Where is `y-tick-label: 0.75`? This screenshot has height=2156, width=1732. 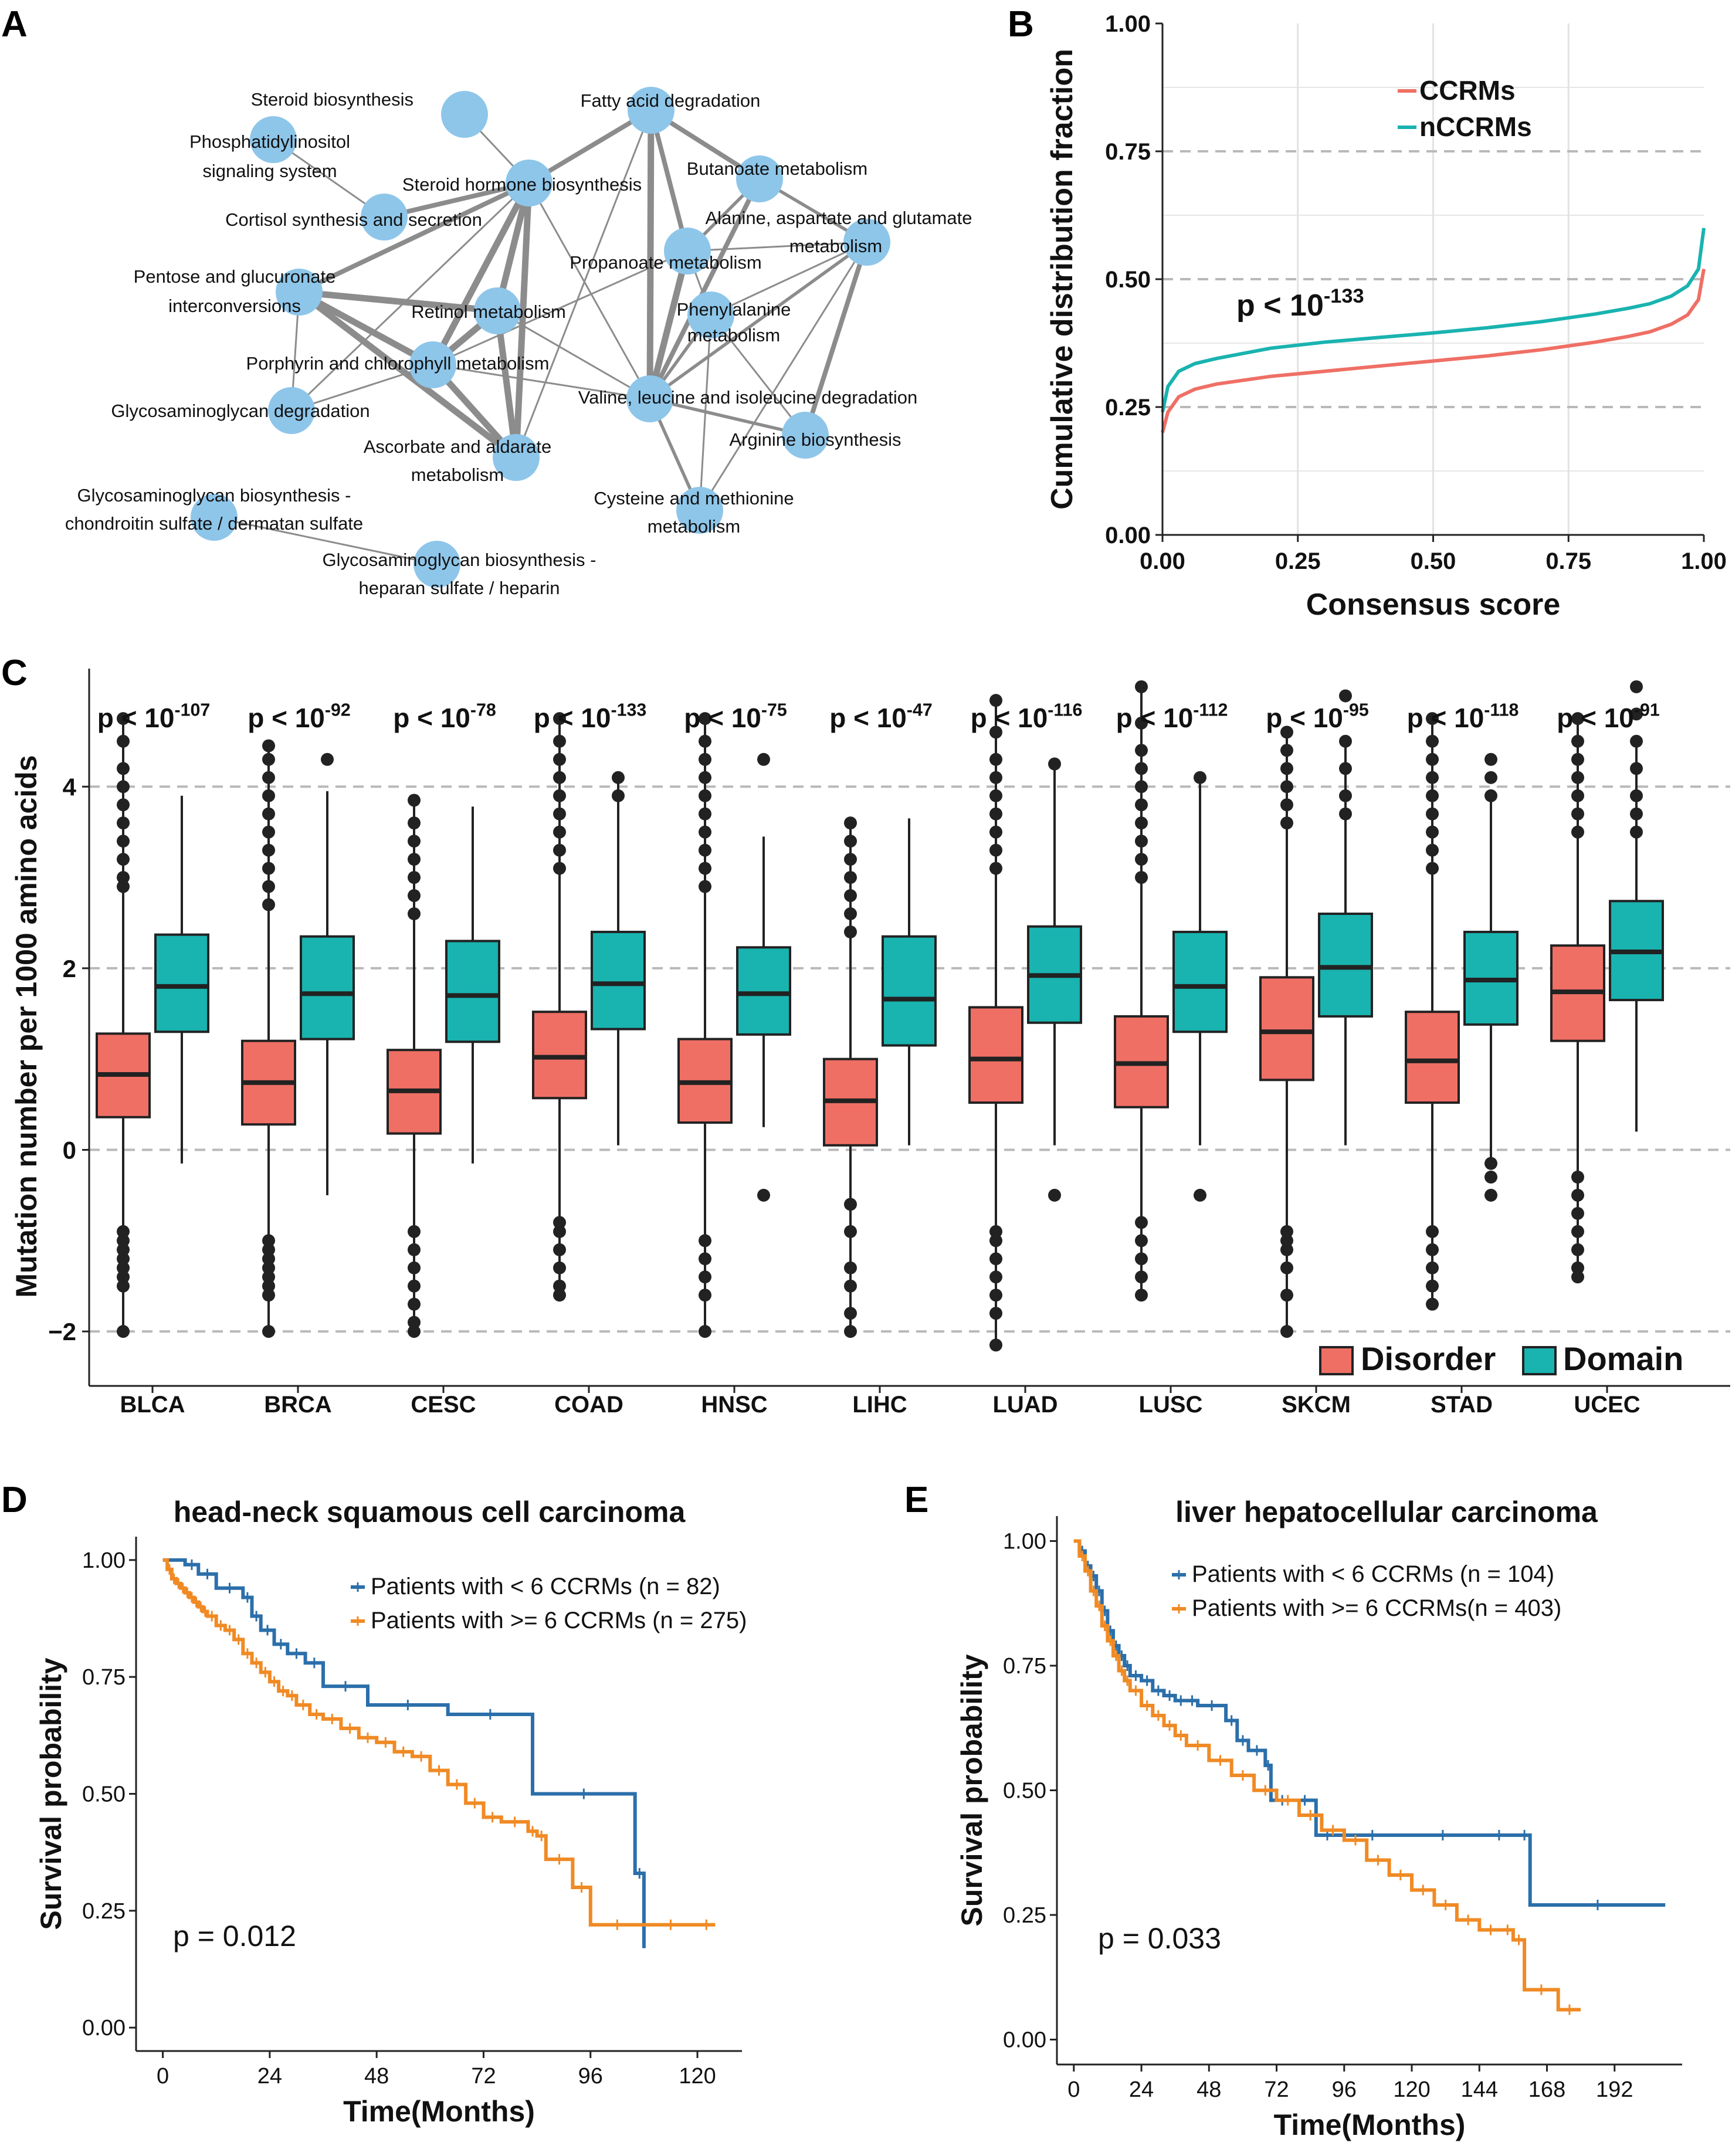 y-tick-label: 0.75 is located at coordinates (104, 1678).